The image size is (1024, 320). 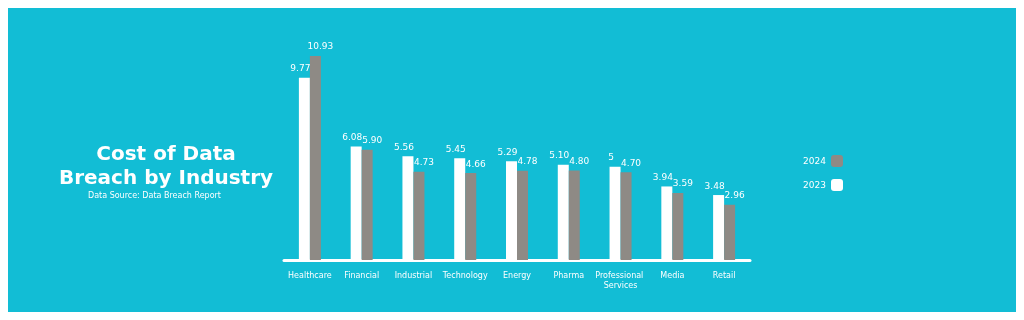 What do you see at coordinates (166, 165) in the screenshot?
I see `text: Cost of Data Breach by Industry` at bounding box center [166, 165].